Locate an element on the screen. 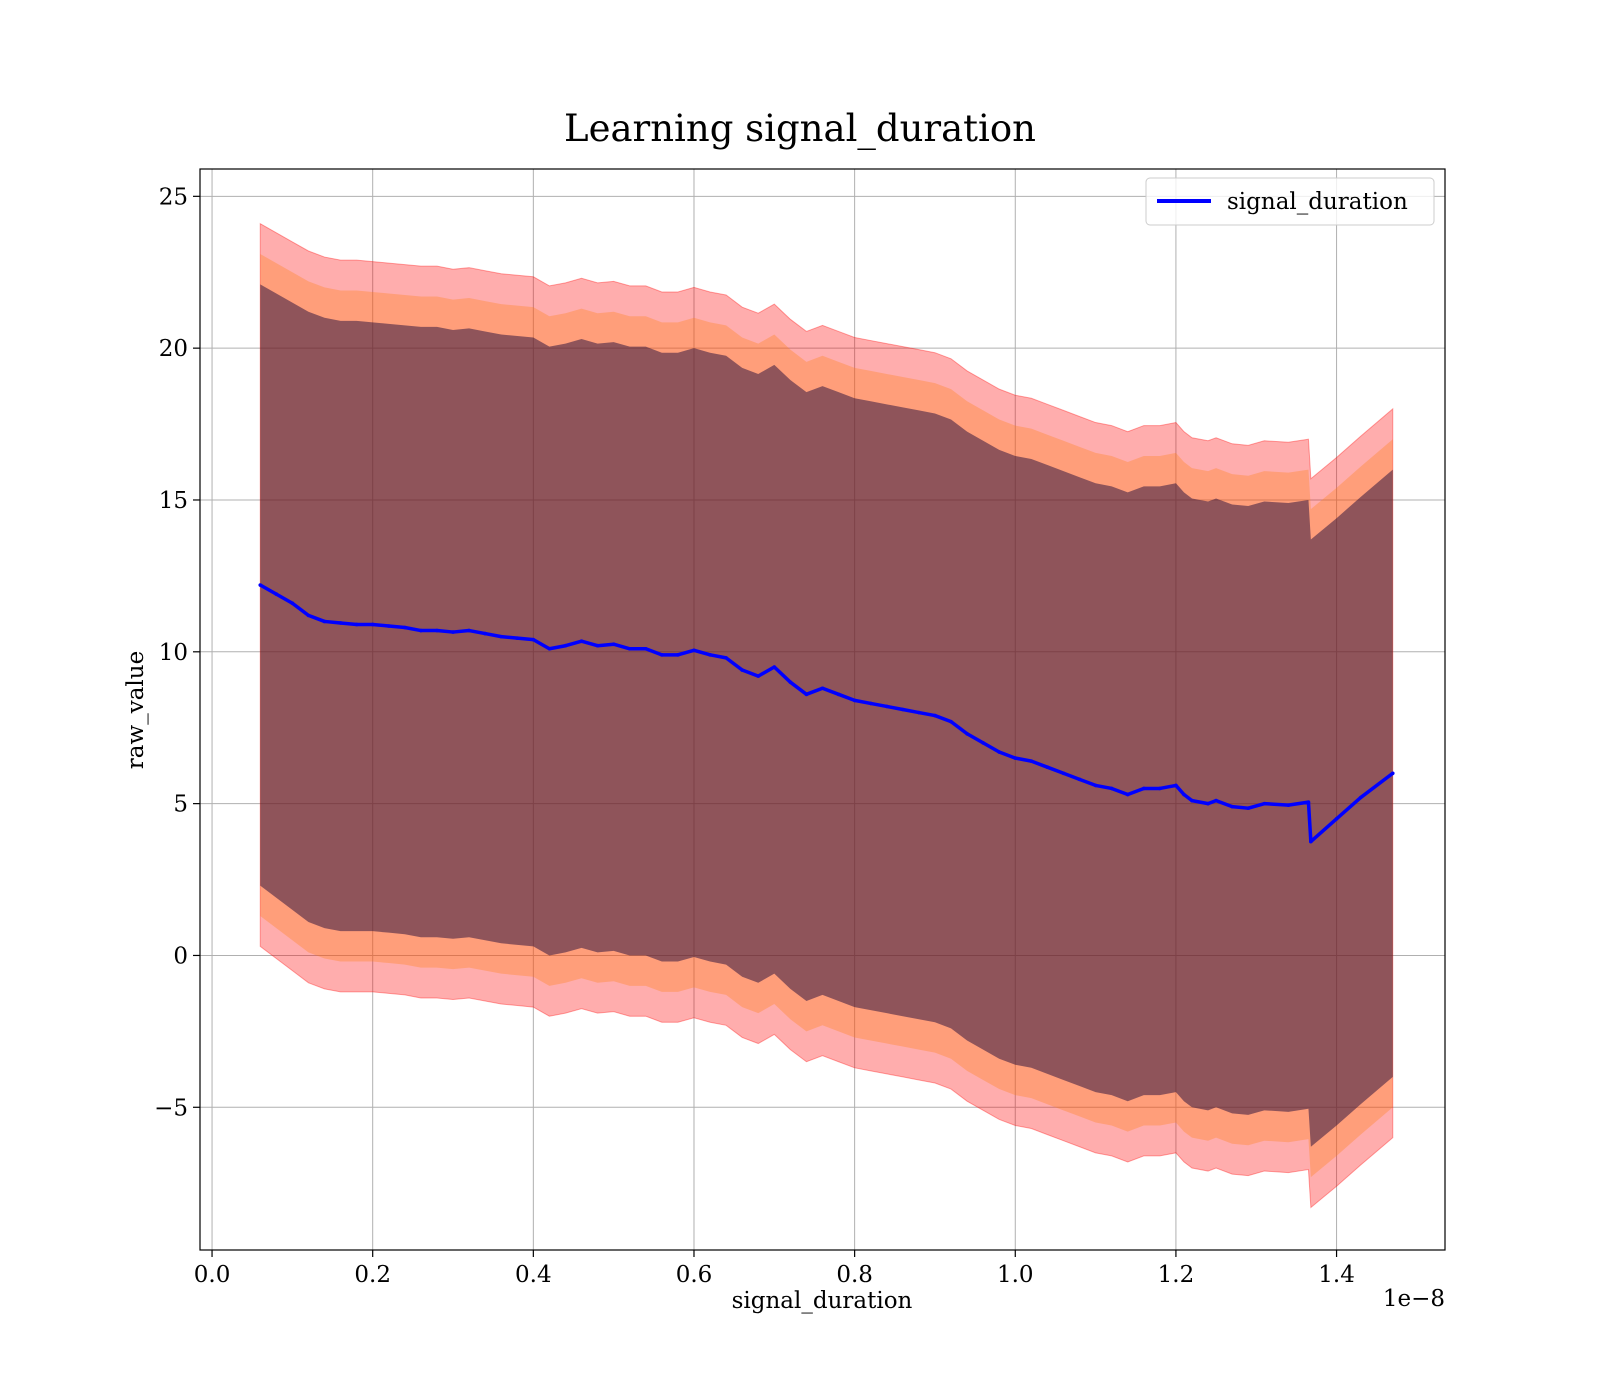  y-axis-ticks: −5 0 5 10 15 20 25 is located at coordinates (177, 652).